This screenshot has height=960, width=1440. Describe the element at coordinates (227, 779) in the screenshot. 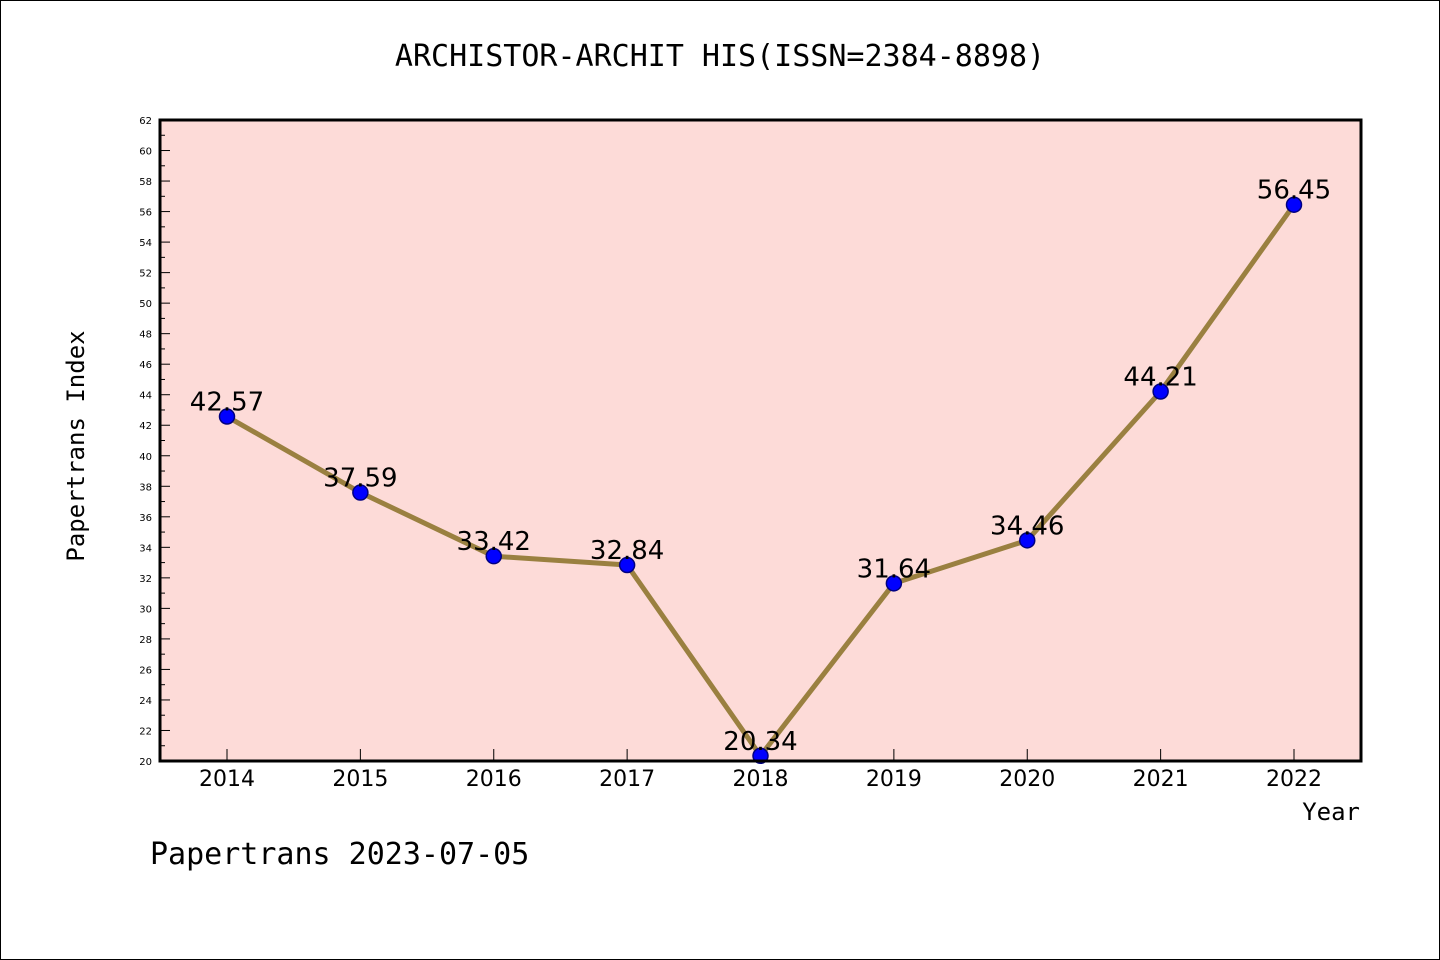

I see `x-tick-label: 2014` at that location.